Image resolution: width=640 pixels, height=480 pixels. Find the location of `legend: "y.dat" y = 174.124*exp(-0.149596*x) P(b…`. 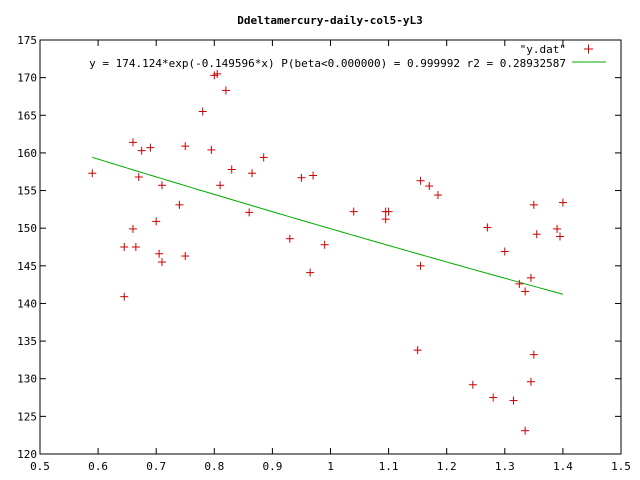

legend: "y.dat" y = 174.124*exp(-0.149596*x) P(b… is located at coordinates (347, 56).